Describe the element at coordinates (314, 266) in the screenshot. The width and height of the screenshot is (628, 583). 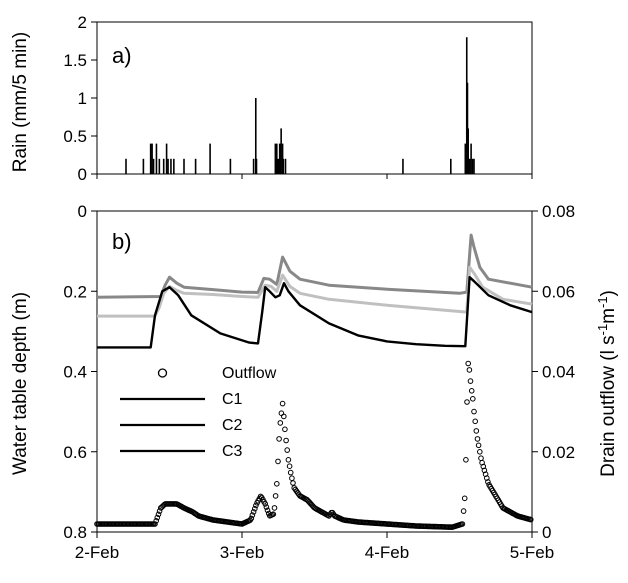
I see `series-line-c1` at that location.